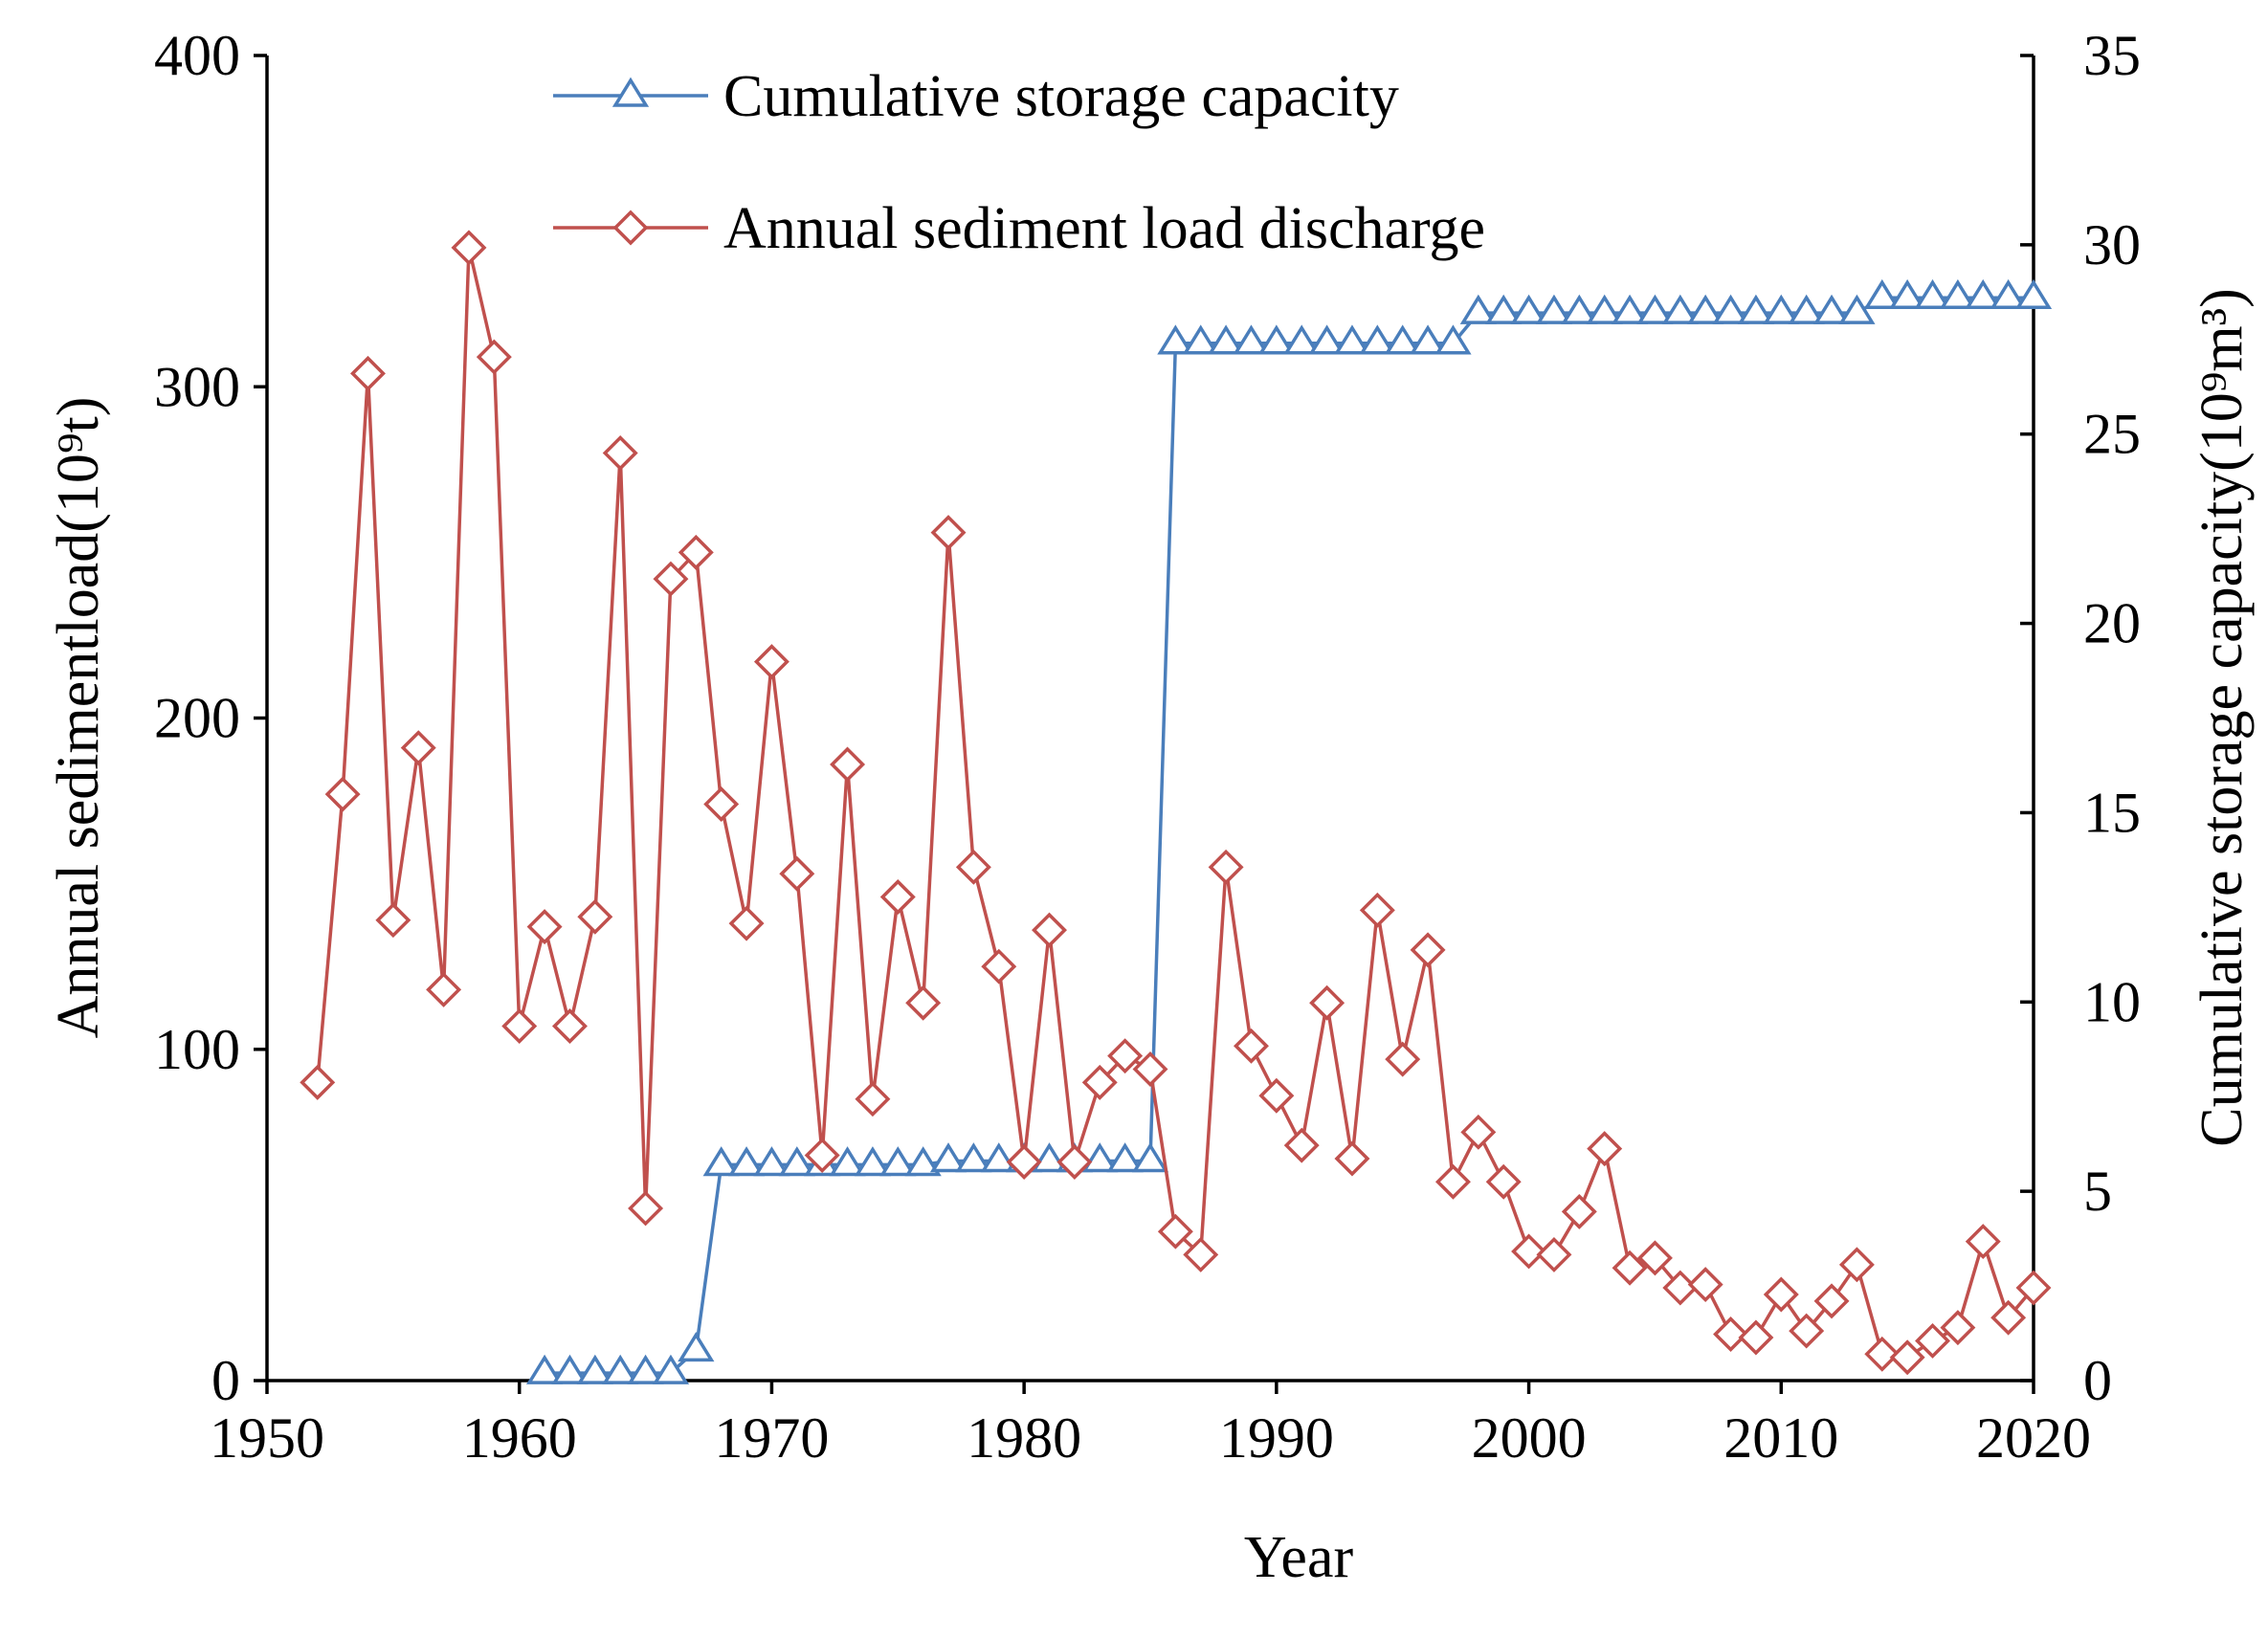 The height and width of the screenshot is (1637, 2268). Describe the element at coordinates (2112, 435) in the screenshot. I see `right-y-tick-label: 25` at that location.